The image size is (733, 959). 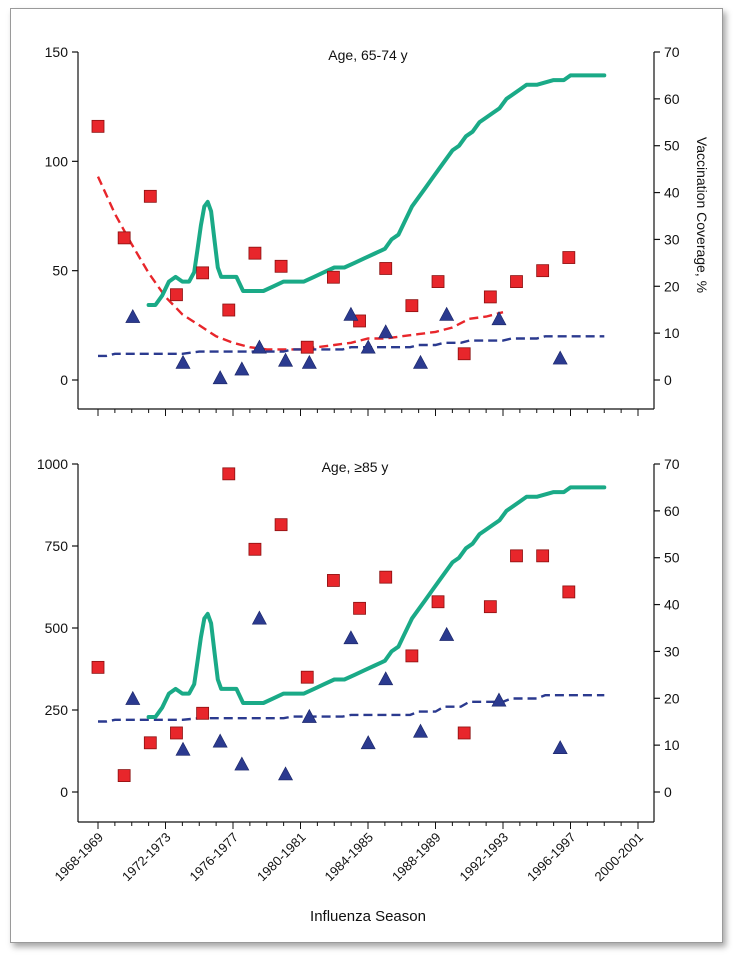 I want to click on x-tick-label: 1976-1977, so click(x=214, y=857).